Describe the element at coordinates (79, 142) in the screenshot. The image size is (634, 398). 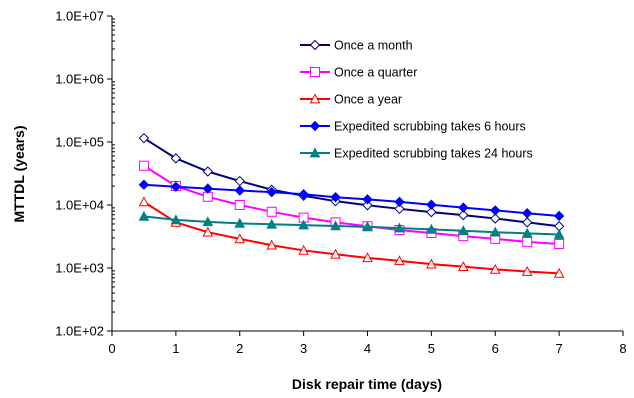
I see `y-tick-label: 1.0E+05` at that location.